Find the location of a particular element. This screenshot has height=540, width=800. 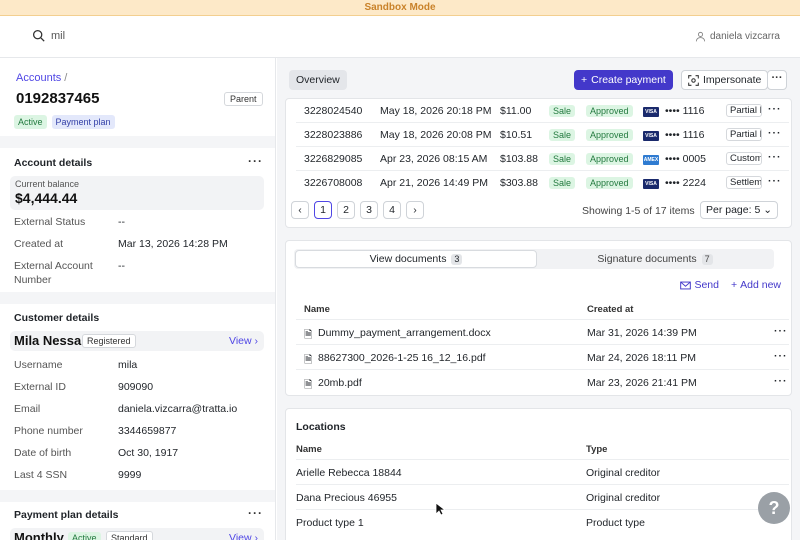

impersonate-button: Impersonate is located at coordinates (725, 80).